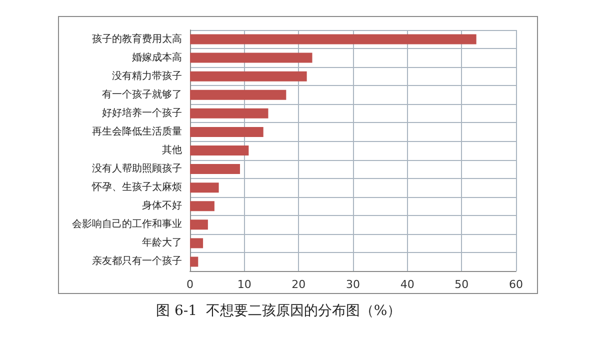  What do you see at coordinates (157, 57) in the screenshot?
I see `y-tick-label: 婚嫁成本高` at bounding box center [157, 57].